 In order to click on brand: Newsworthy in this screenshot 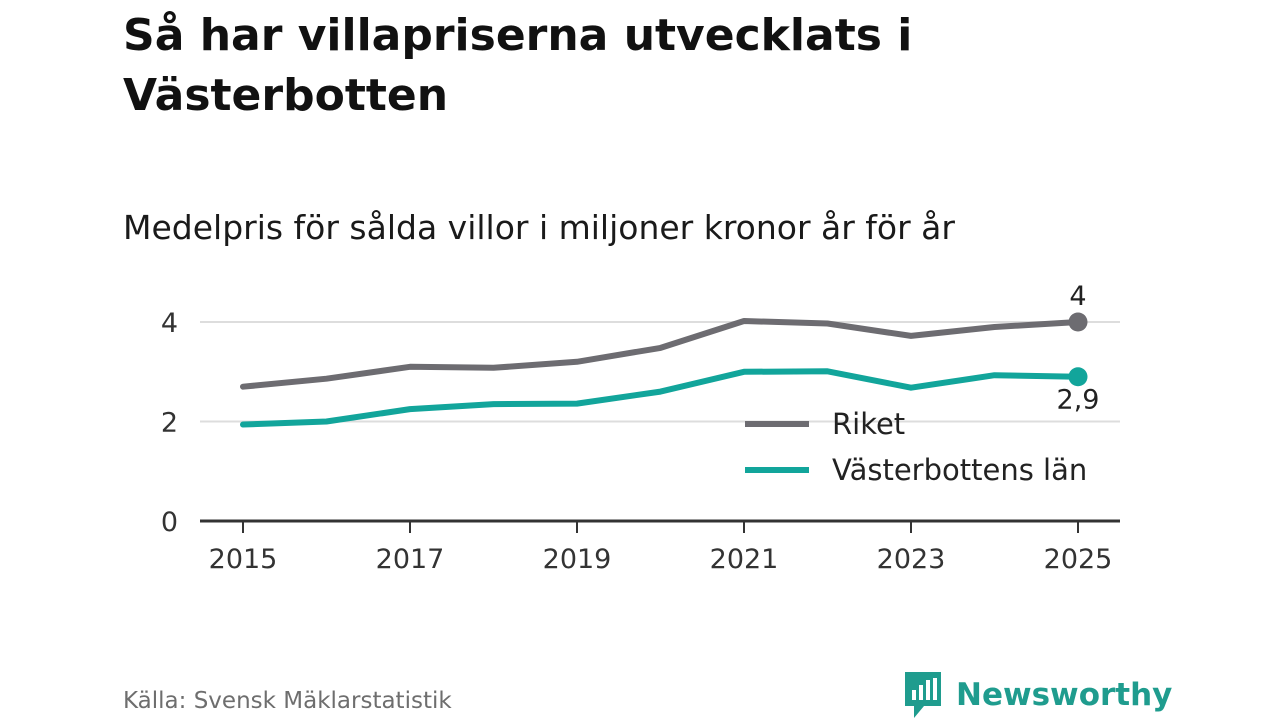, I will do `click(1037, 695)`.